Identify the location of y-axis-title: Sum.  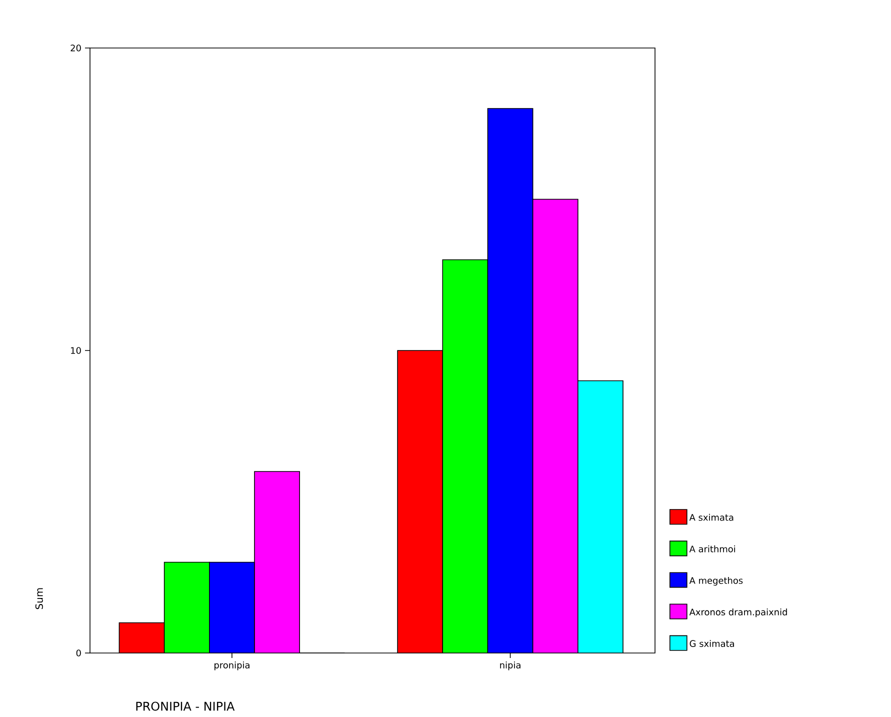
(39, 599).